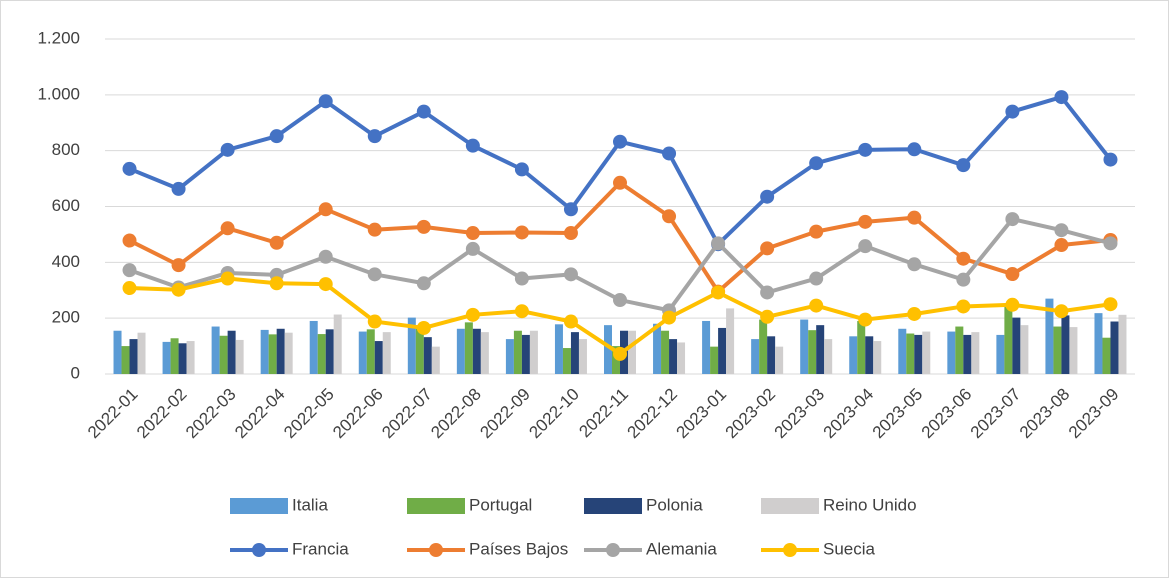 Image resolution: width=1169 pixels, height=578 pixels. What do you see at coordinates (849, 548) in the screenshot?
I see `legend-label: Suecia` at bounding box center [849, 548].